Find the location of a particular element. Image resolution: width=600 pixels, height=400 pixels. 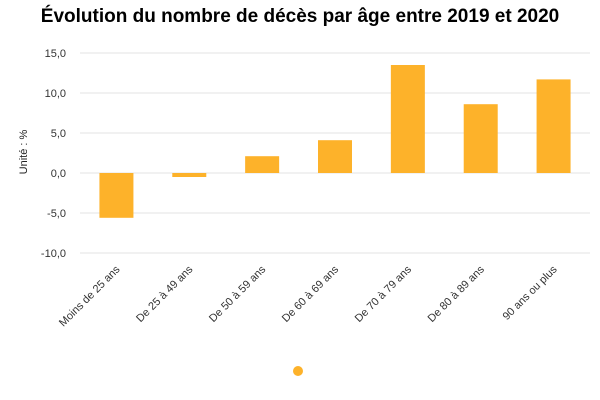

y-tick-label: 5,0 is located at coordinates (58, 134).